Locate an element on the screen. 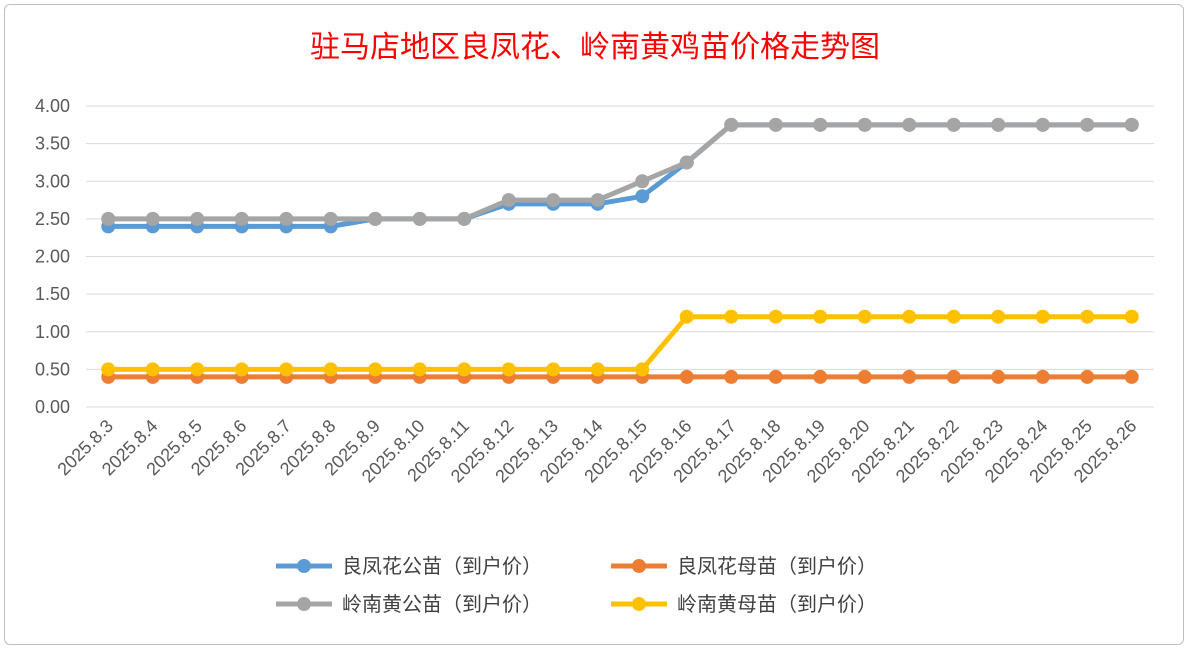  legend-item: 岭南黄公苗（到户价） is located at coordinates (409, 604).